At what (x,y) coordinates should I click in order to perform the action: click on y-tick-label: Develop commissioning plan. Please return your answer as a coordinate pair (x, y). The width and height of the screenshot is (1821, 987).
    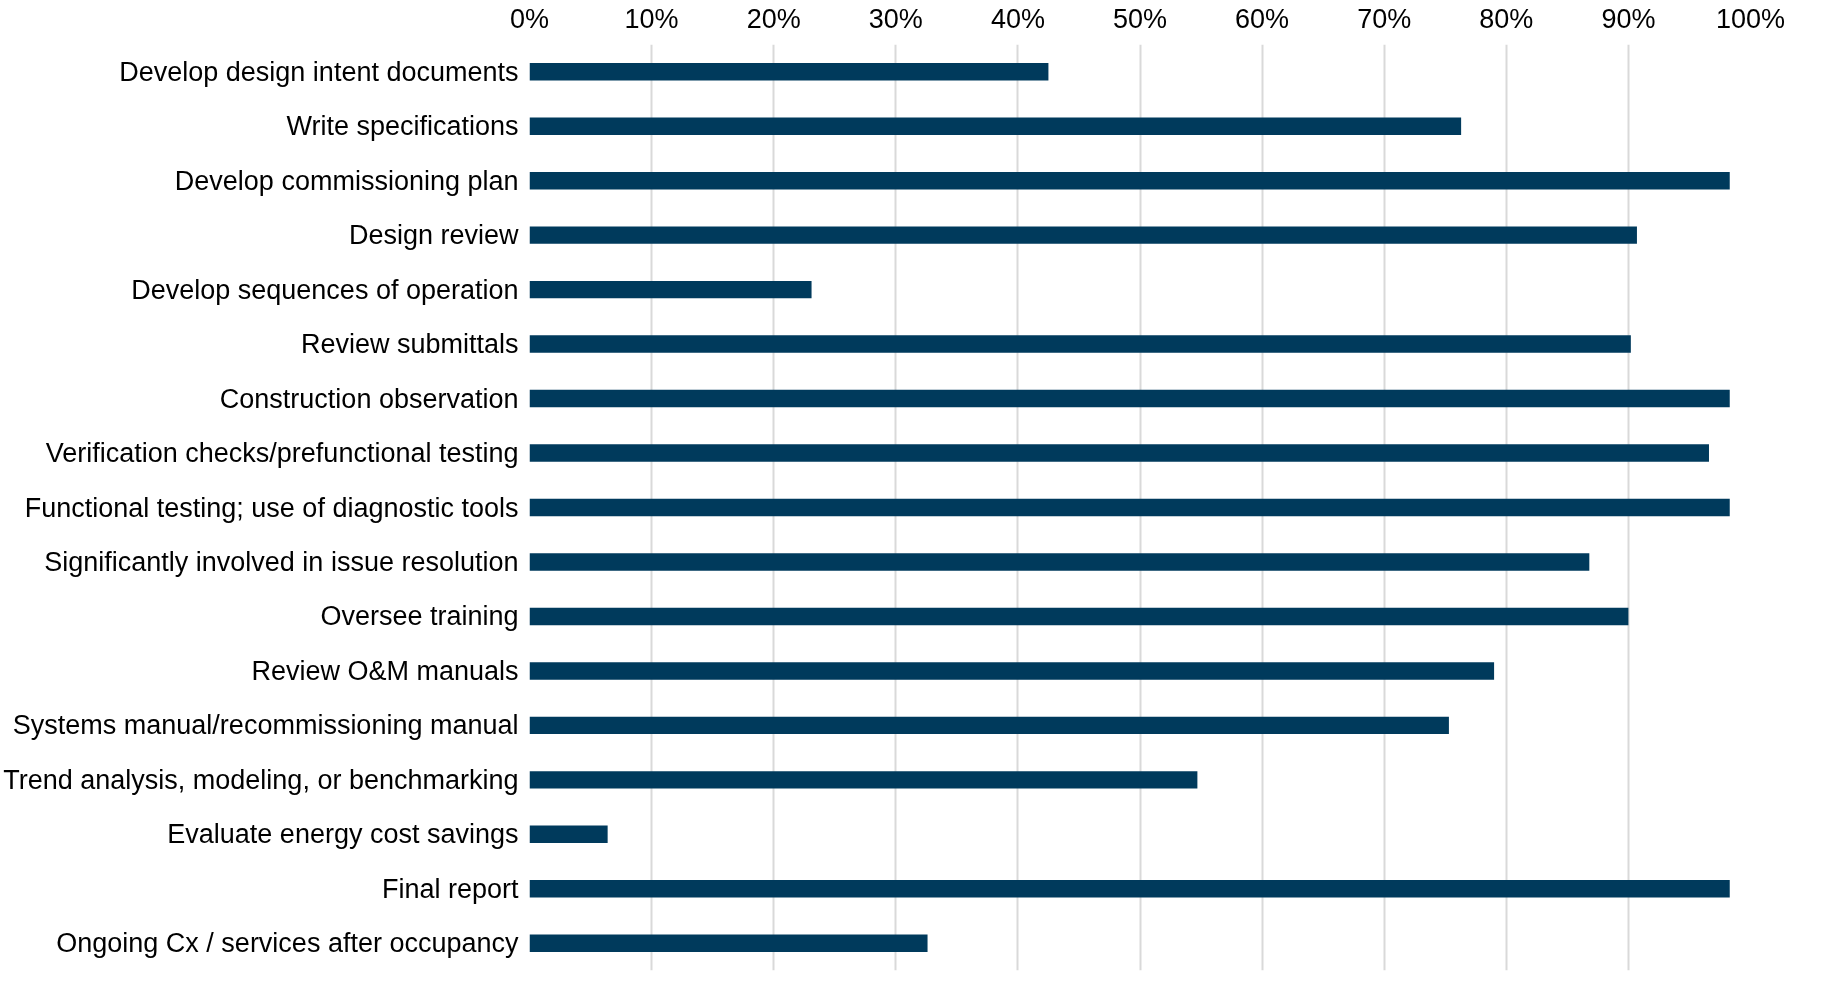
    Looking at the image, I should click on (346, 180).